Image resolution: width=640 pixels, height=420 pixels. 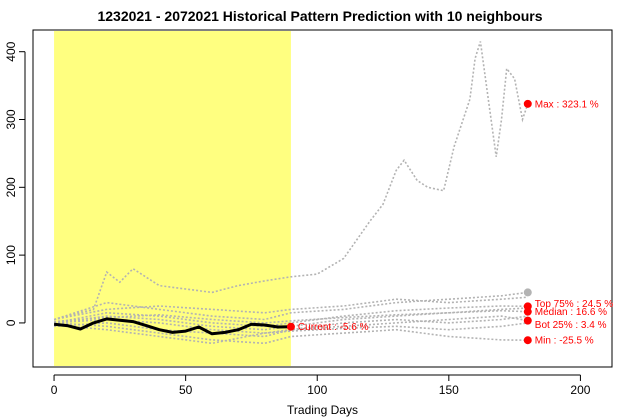 I want to click on marker-label: Top 75% : 24.5 %, so click(x=574, y=304).